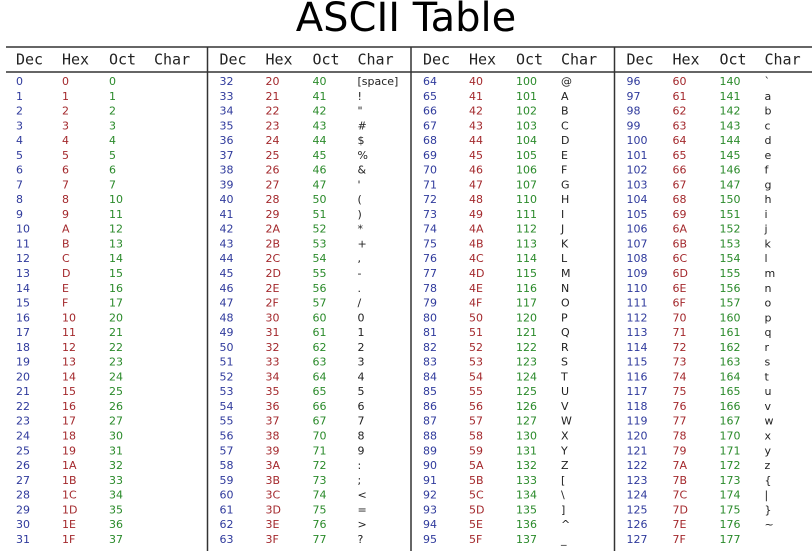 The width and height of the screenshot is (812, 551). What do you see at coordinates (430, 347) in the screenshot?
I see `dec-cell: 82` at bounding box center [430, 347].